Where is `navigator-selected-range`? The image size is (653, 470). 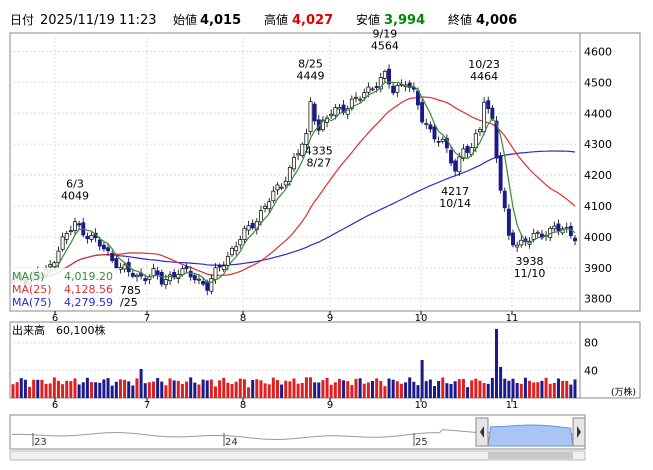 navigator-selected-range is located at coordinates (530, 435).